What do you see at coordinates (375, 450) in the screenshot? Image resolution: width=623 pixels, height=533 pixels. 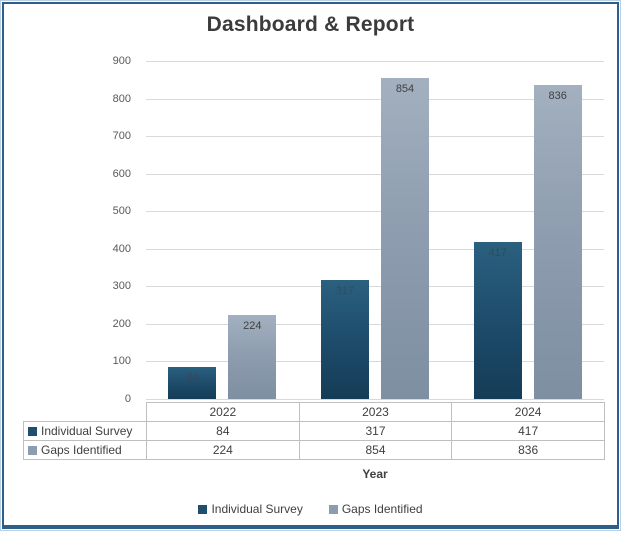 I see `table-value-cell: 854` at bounding box center [375, 450].